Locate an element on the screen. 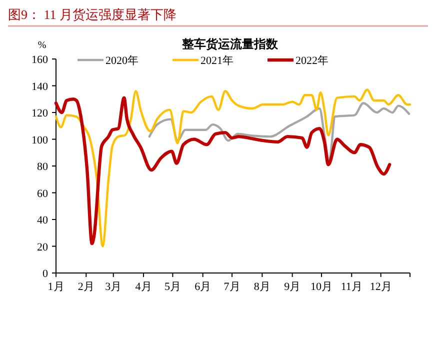  x-tick-label: 9月 is located at coordinates (292, 287).